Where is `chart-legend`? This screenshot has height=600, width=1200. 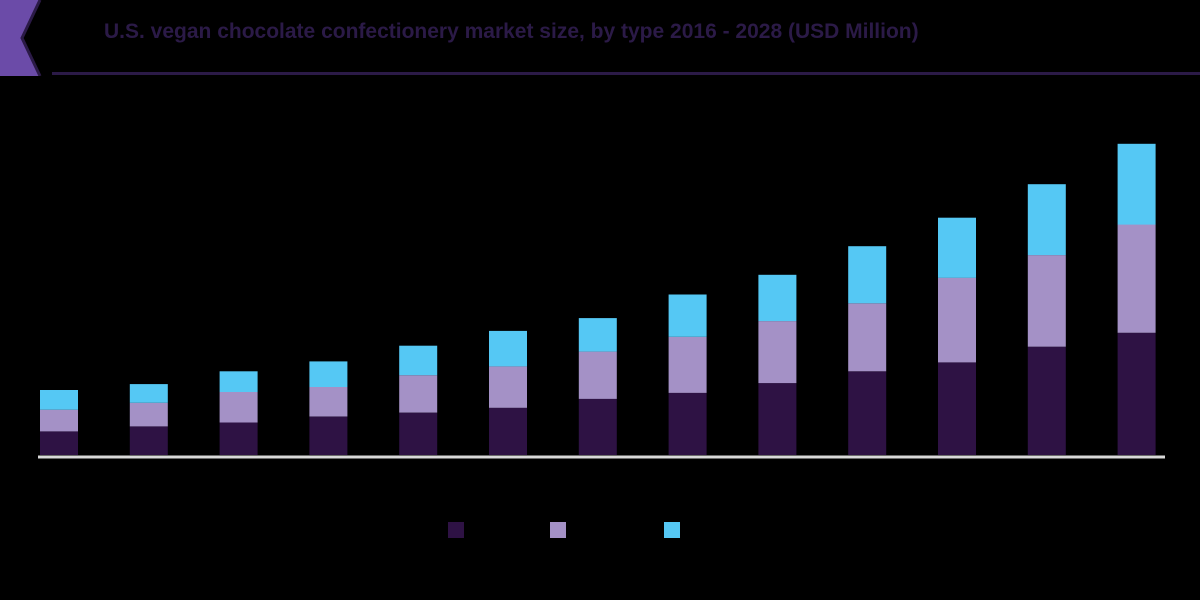 chart-legend is located at coordinates (600, 532).